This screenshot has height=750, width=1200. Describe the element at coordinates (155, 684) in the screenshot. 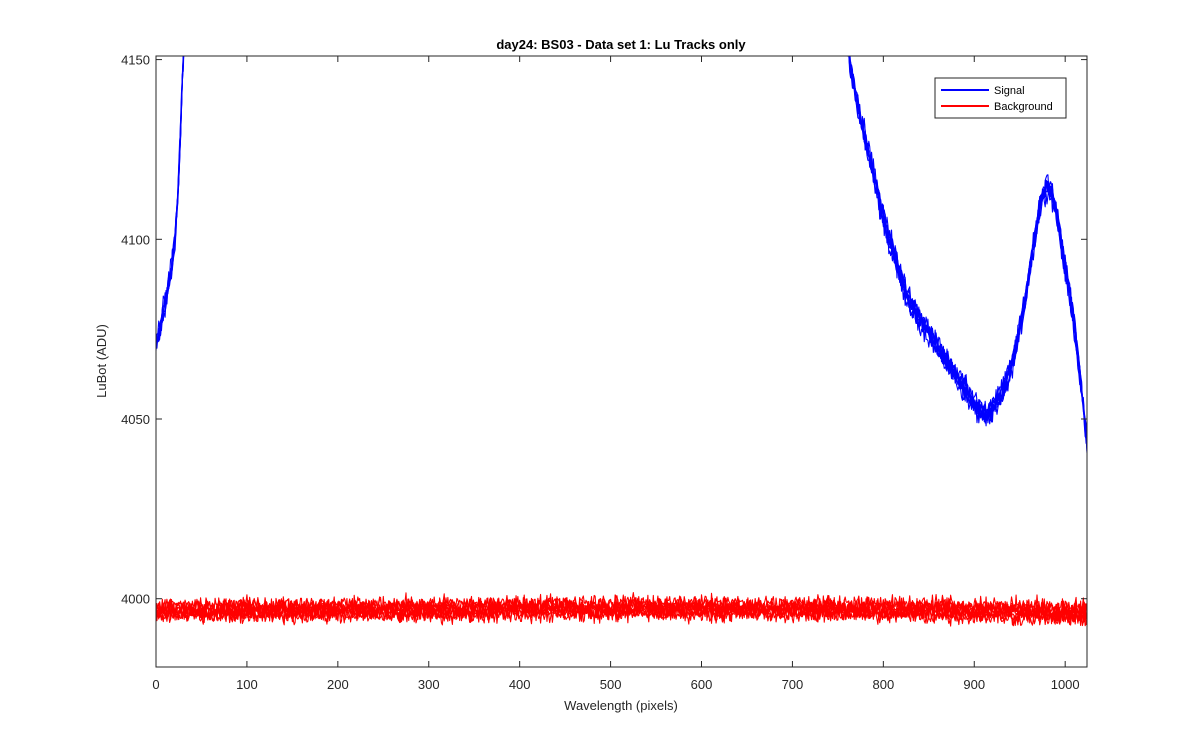

I see `x-tick-label: 0` at that location.